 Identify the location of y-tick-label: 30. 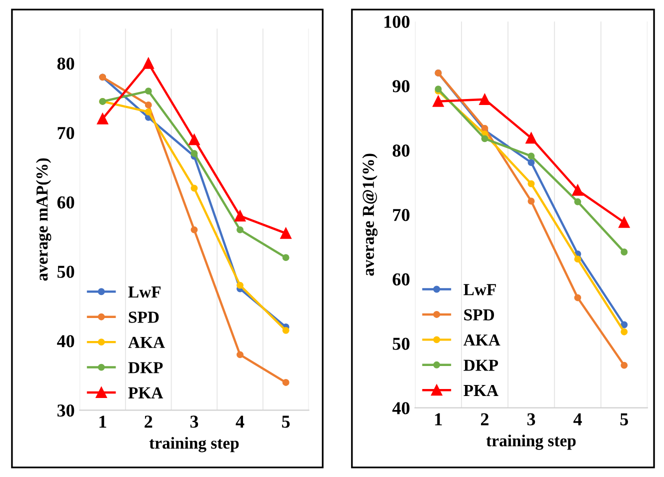
(65, 410).